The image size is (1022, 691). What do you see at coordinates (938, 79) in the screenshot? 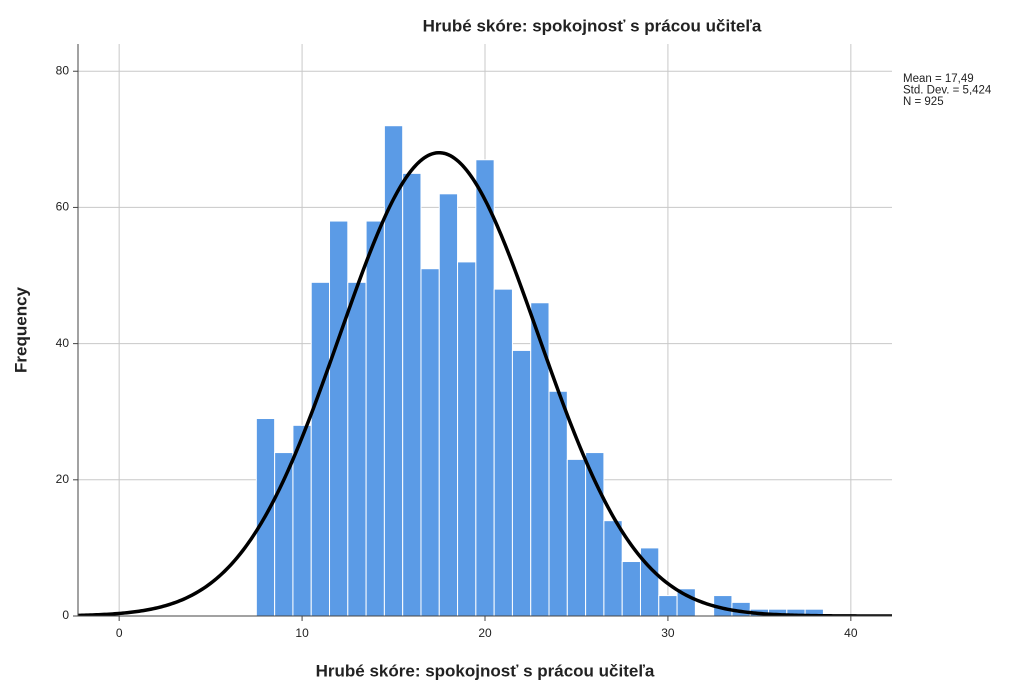
I see `stats-label: Mean = 17,49` at bounding box center [938, 79].